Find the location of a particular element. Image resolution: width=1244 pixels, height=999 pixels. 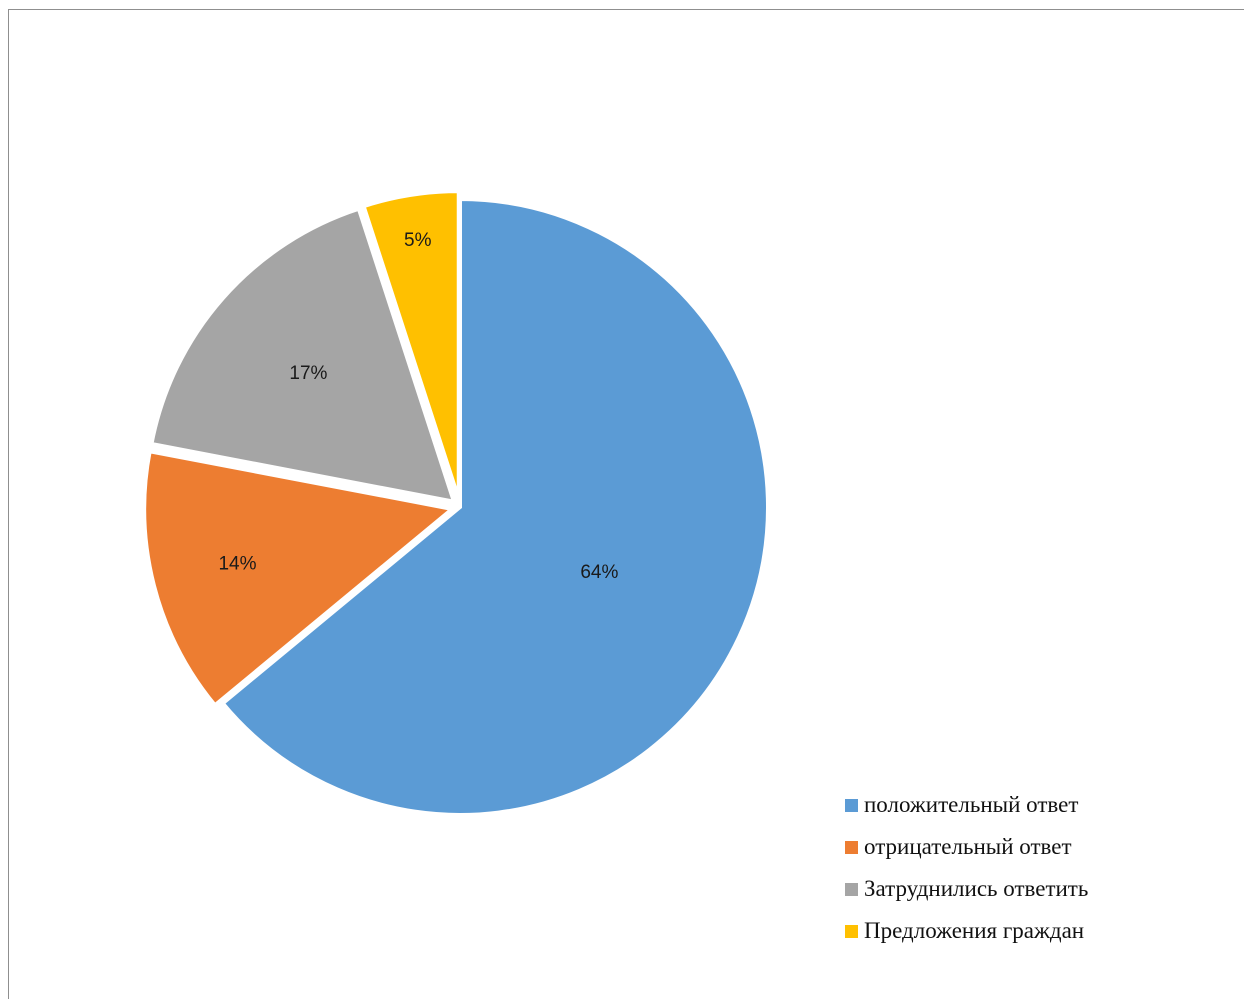

legend-item-proposals: Предложения граждан is located at coordinates (966, 931).